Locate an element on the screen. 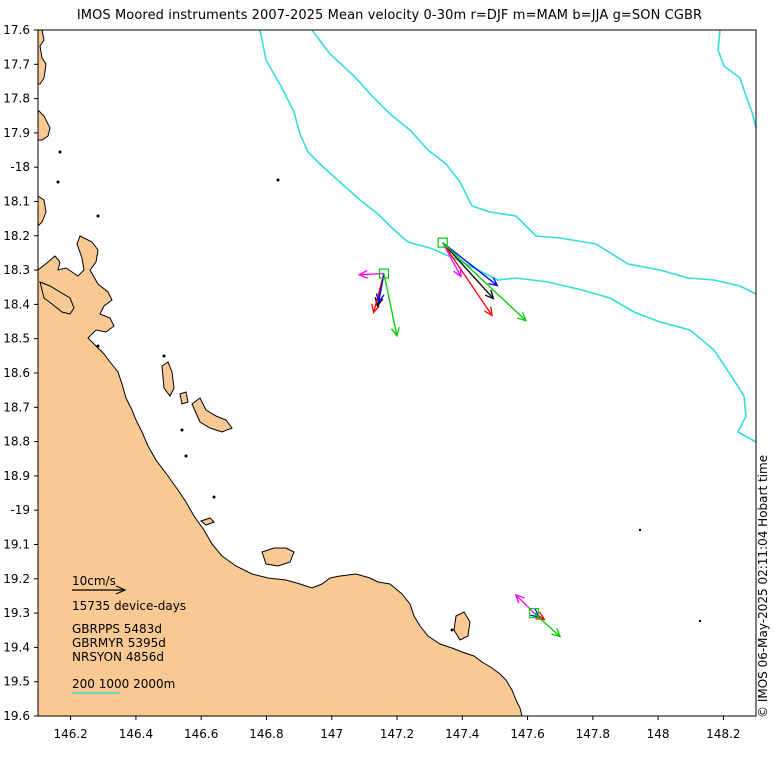 Image resolution: width=779 pixels, height=760 pixels. land-north-mid is located at coordinates (44, 124).